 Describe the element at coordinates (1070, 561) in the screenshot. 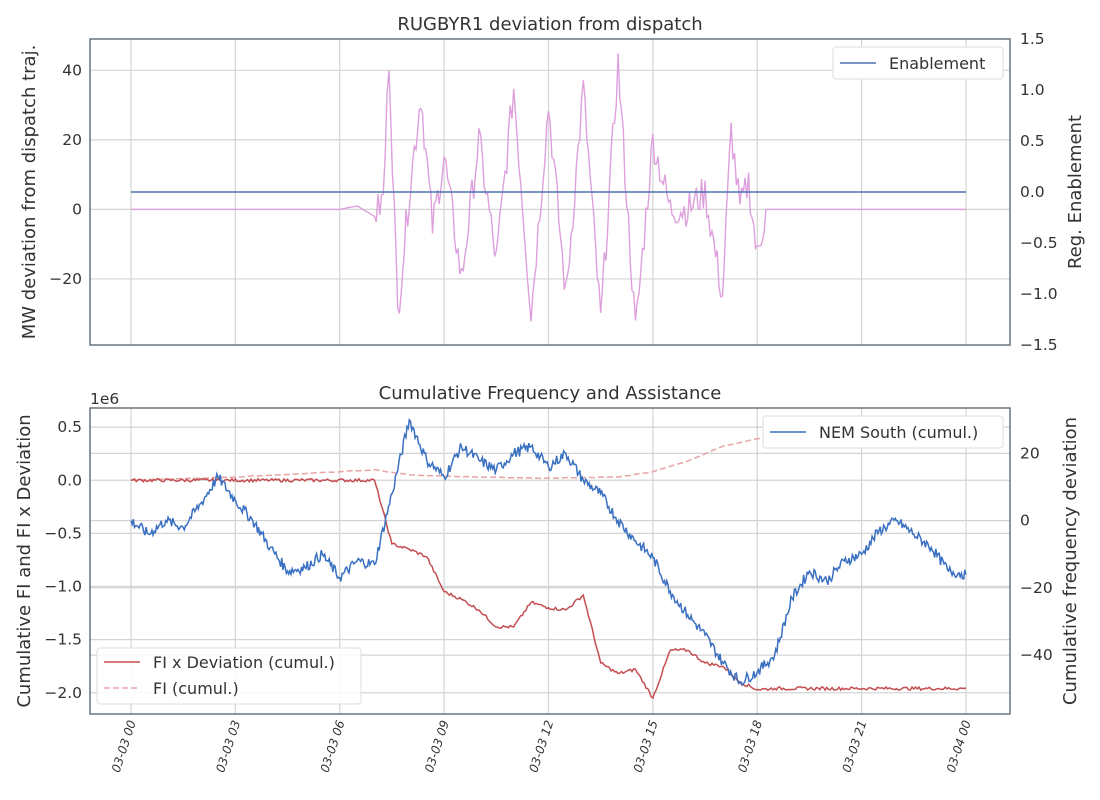

I see `cumulative-frequency-y-axis-label: Cumulative frequency deviation` at that location.